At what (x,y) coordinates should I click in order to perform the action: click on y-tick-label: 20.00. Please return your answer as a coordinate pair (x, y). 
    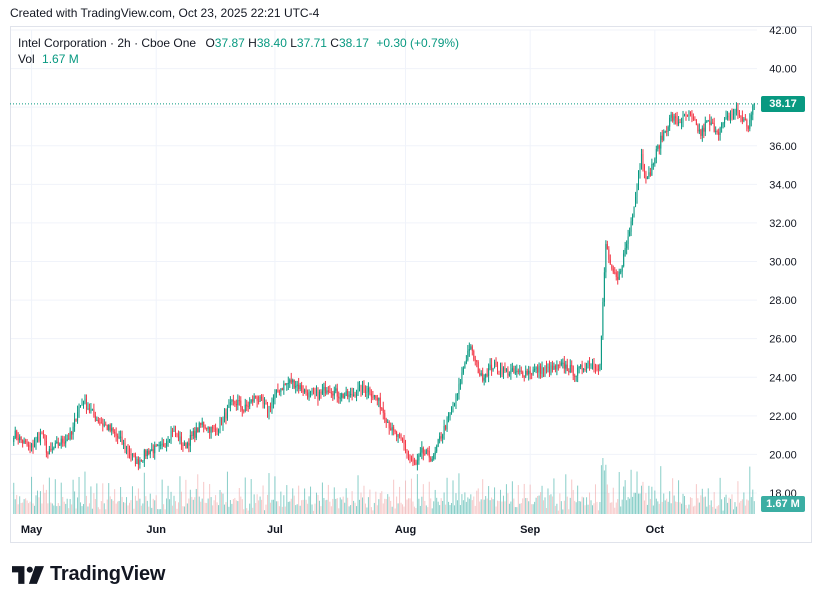
    Looking at the image, I should click on (783, 455).